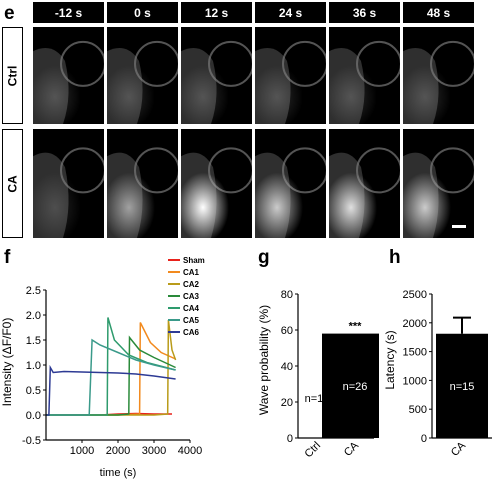 The width and height of the screenshot is (500, 484). I want to click on legend-label-ca3: CA3, so click(191, 296).